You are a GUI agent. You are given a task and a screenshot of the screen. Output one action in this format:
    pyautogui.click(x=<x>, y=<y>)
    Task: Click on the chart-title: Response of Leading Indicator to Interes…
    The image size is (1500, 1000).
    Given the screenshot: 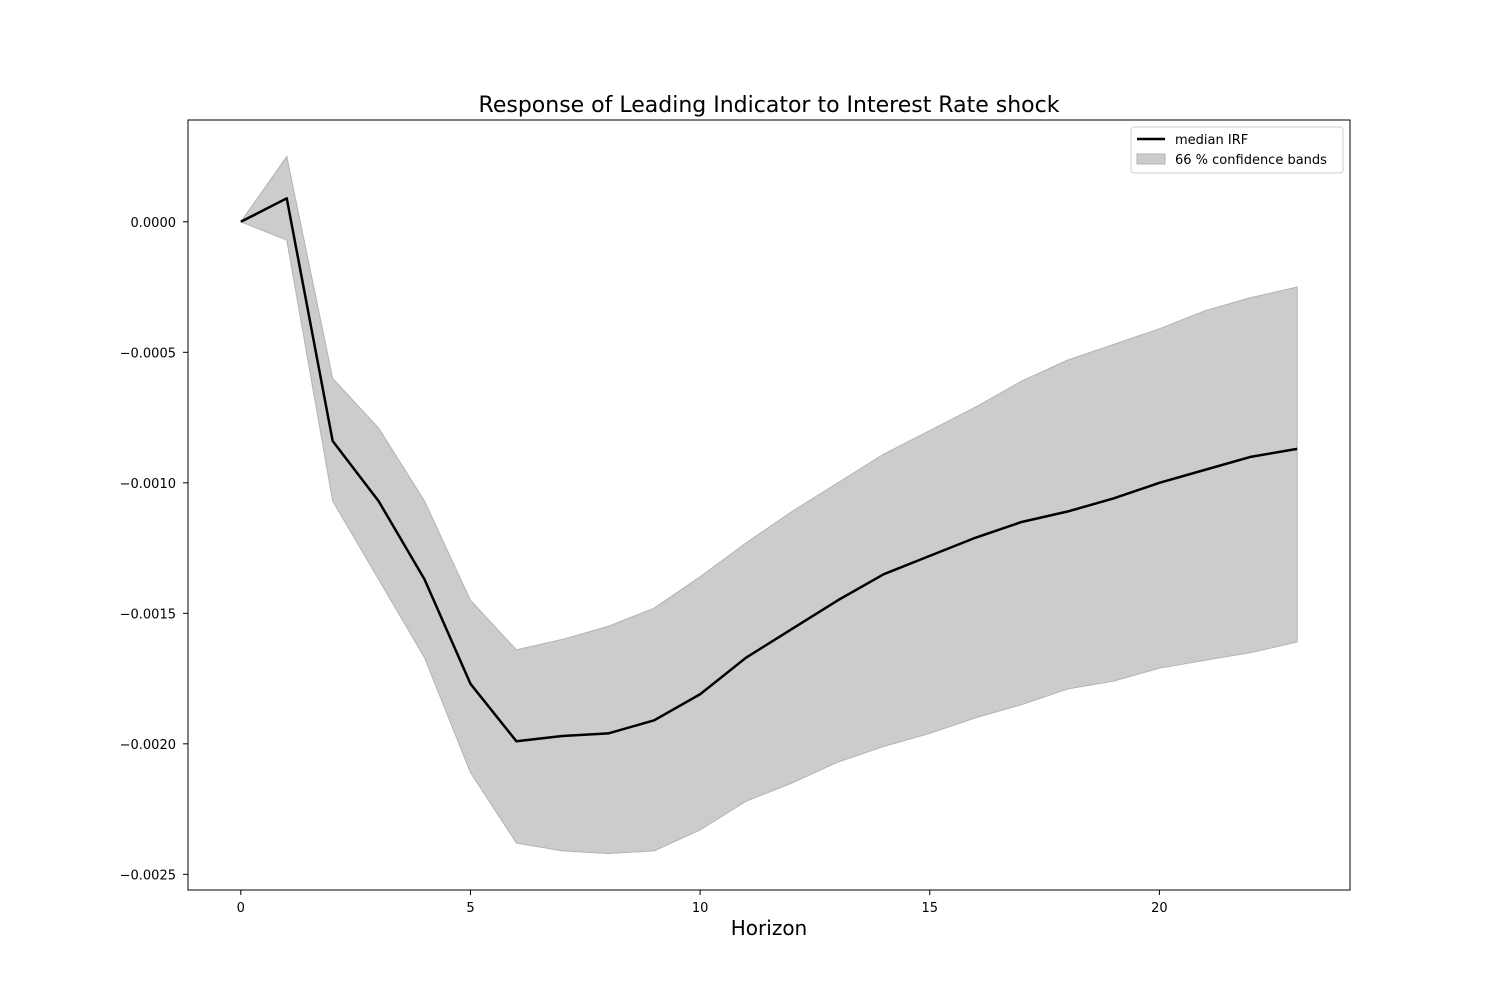 What is the action you would take?
    pyautogui.click(x=769, y=105)
    